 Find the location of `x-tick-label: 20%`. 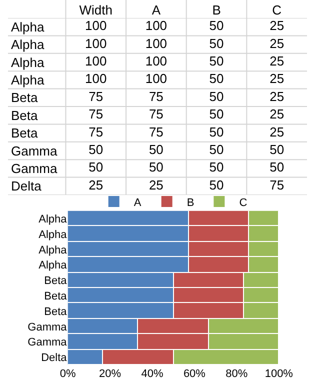

x-tick-label: 20% is located at coordinates (110, 374).